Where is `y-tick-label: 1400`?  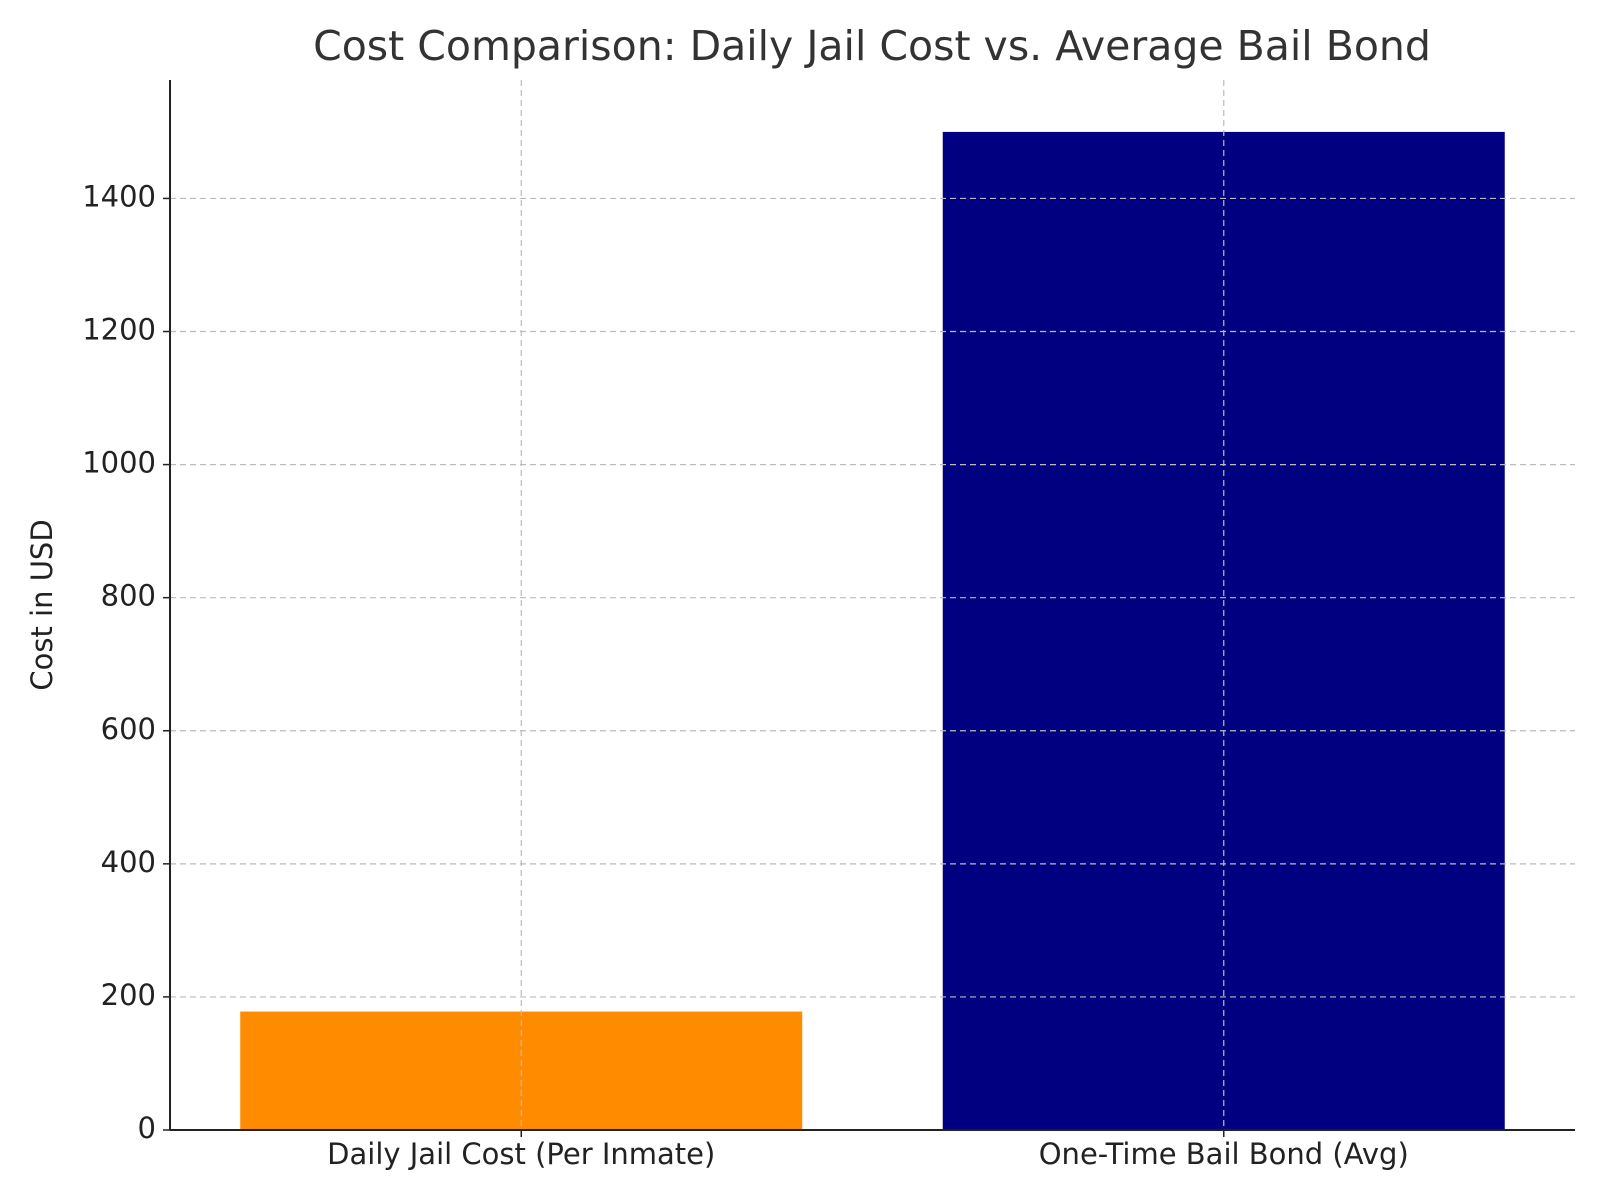
y-tick-label: 1400 is located at coordinates (119, 196).